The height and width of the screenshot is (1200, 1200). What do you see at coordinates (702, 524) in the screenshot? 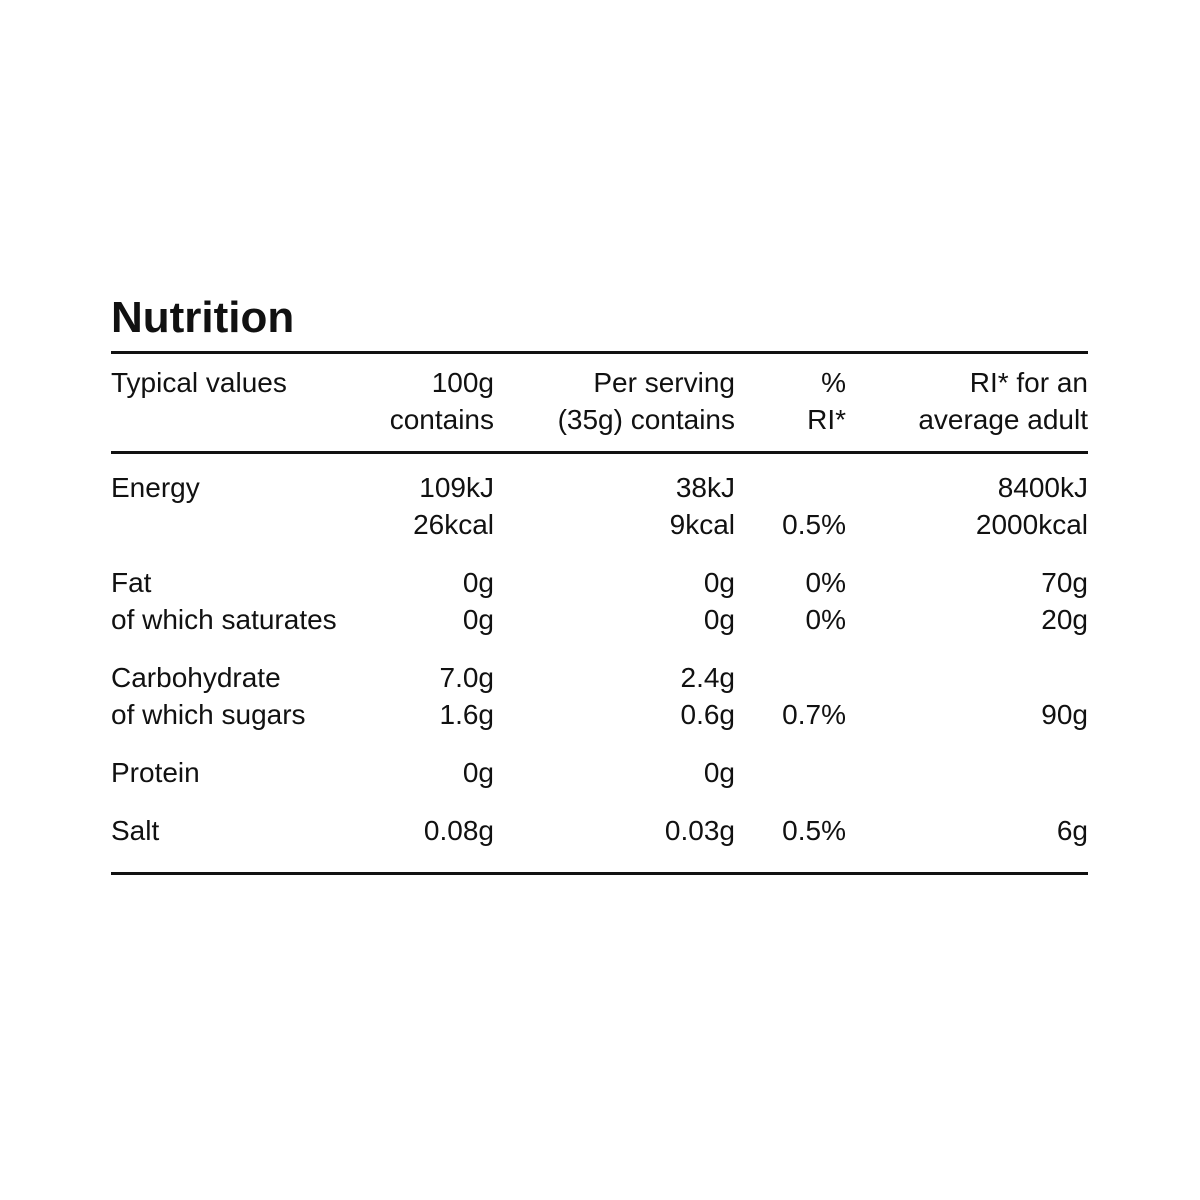
I see `nutrient-value: 9kcal` at bounding box center [702, 524].